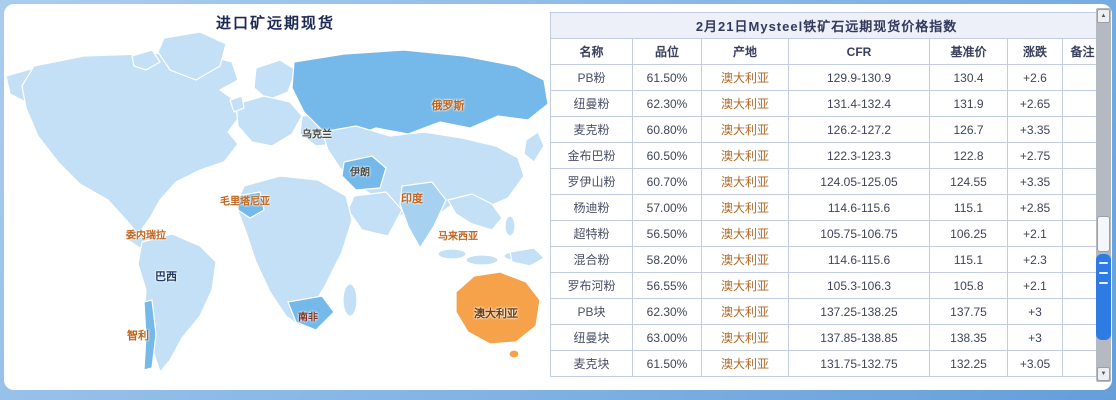 This screenshot has height=400, width=1116. I want to click on cell-grade: 60.50%, so click(667, 155).